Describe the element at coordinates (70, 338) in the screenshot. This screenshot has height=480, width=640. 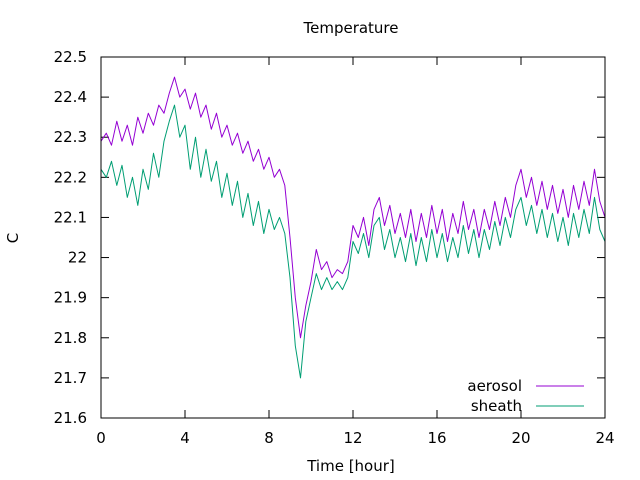
I see `y-tick-label: 21.8` at that location.